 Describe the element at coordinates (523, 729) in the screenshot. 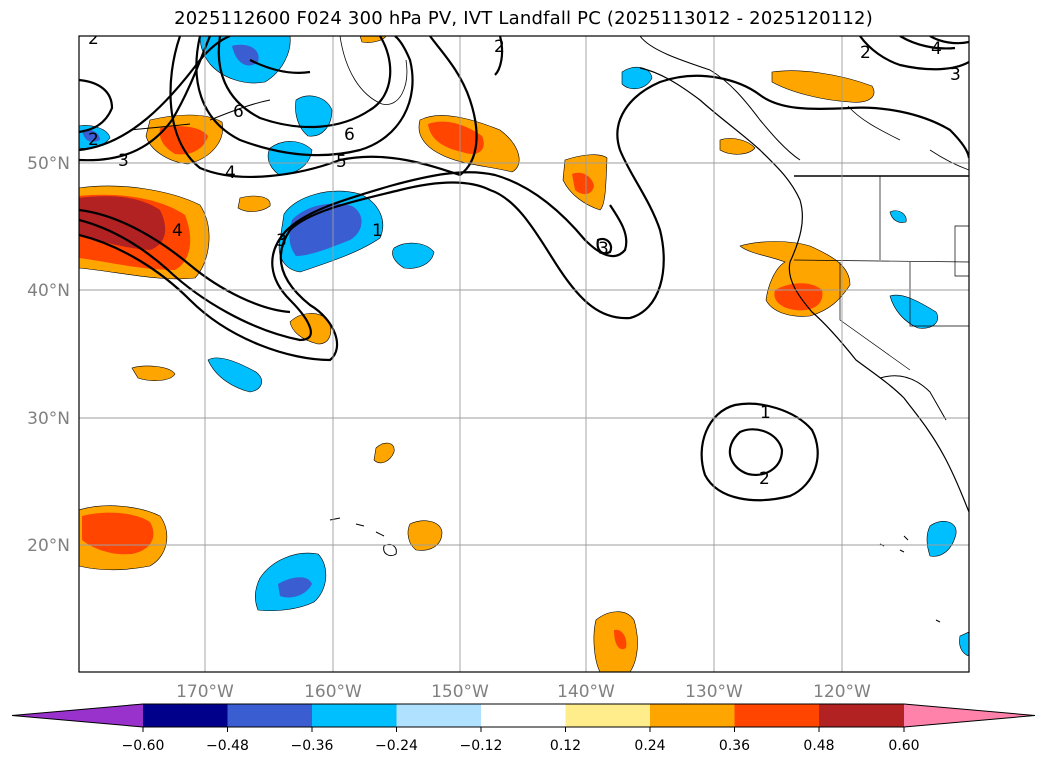

I see `colorbar-ticks` at that location.